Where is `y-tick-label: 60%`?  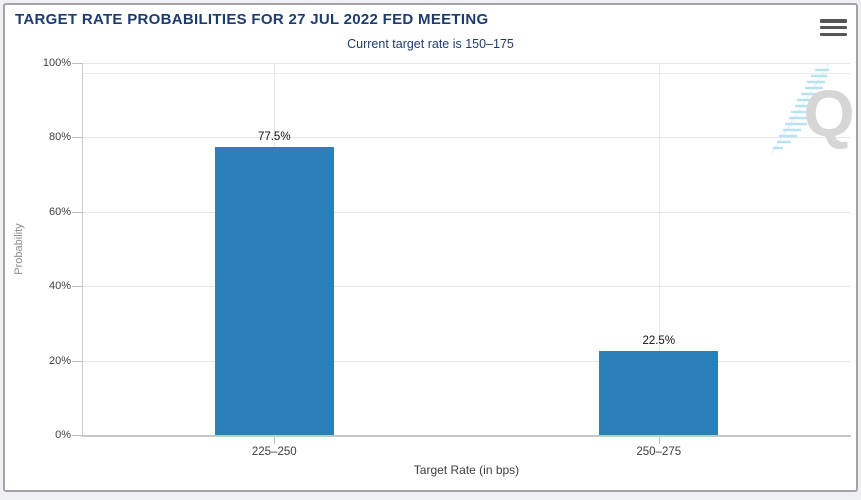 y-tick-label: 60% is located at coordinates (59, 211).